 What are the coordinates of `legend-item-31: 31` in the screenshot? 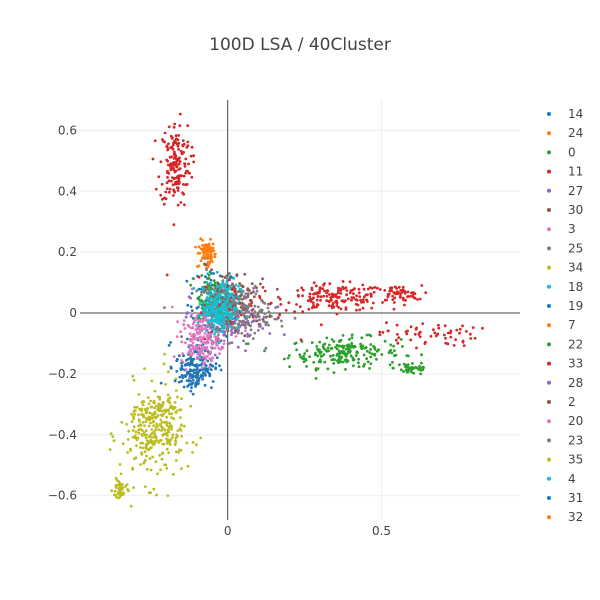 It's located at (565, 498).